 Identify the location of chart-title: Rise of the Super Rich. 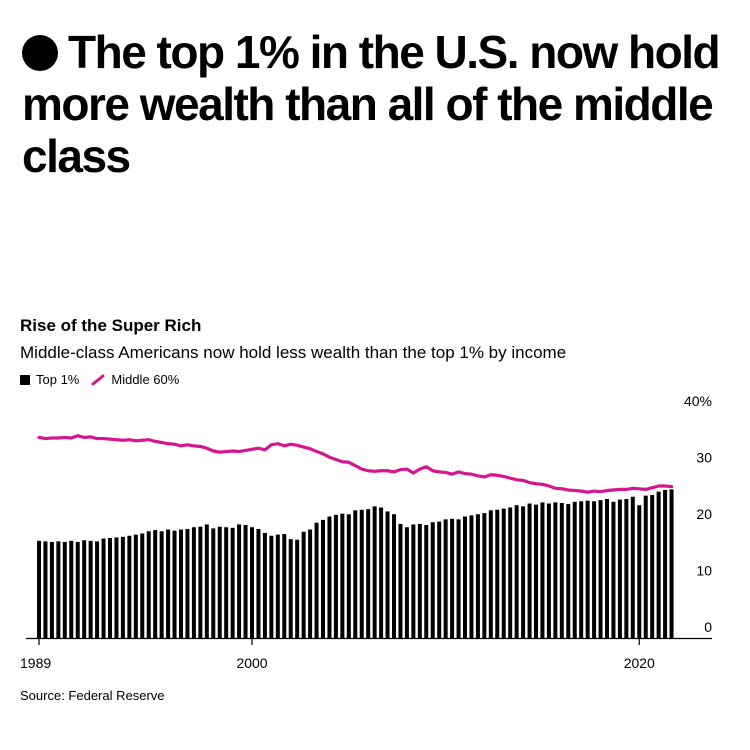
(111, 325).